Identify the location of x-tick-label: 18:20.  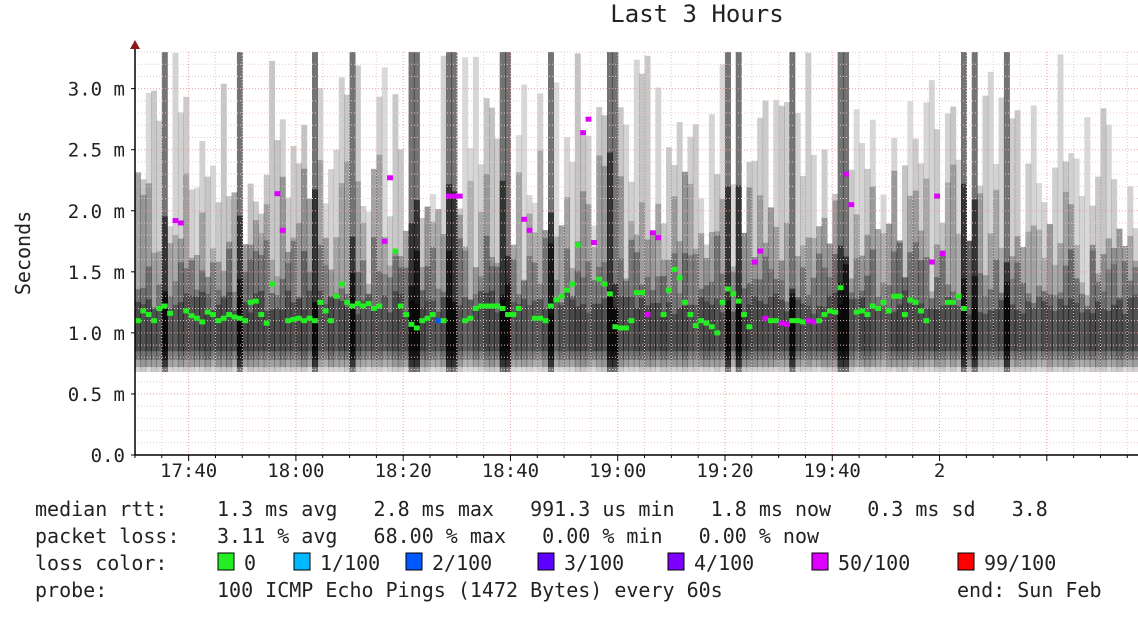
(403, 471).